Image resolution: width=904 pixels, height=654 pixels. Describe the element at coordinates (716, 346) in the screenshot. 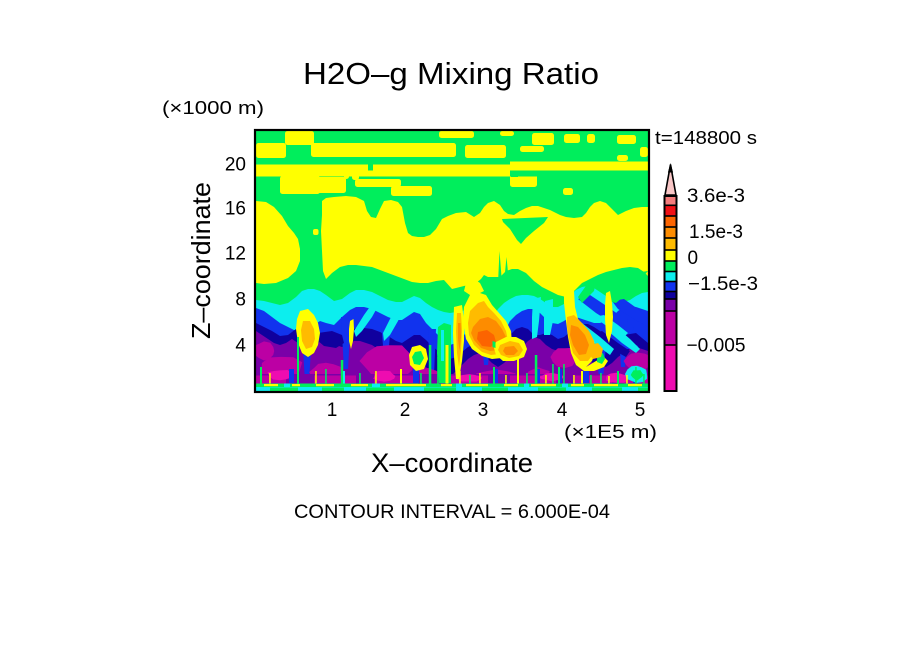

I see `svg-text: −0.005` at that location.